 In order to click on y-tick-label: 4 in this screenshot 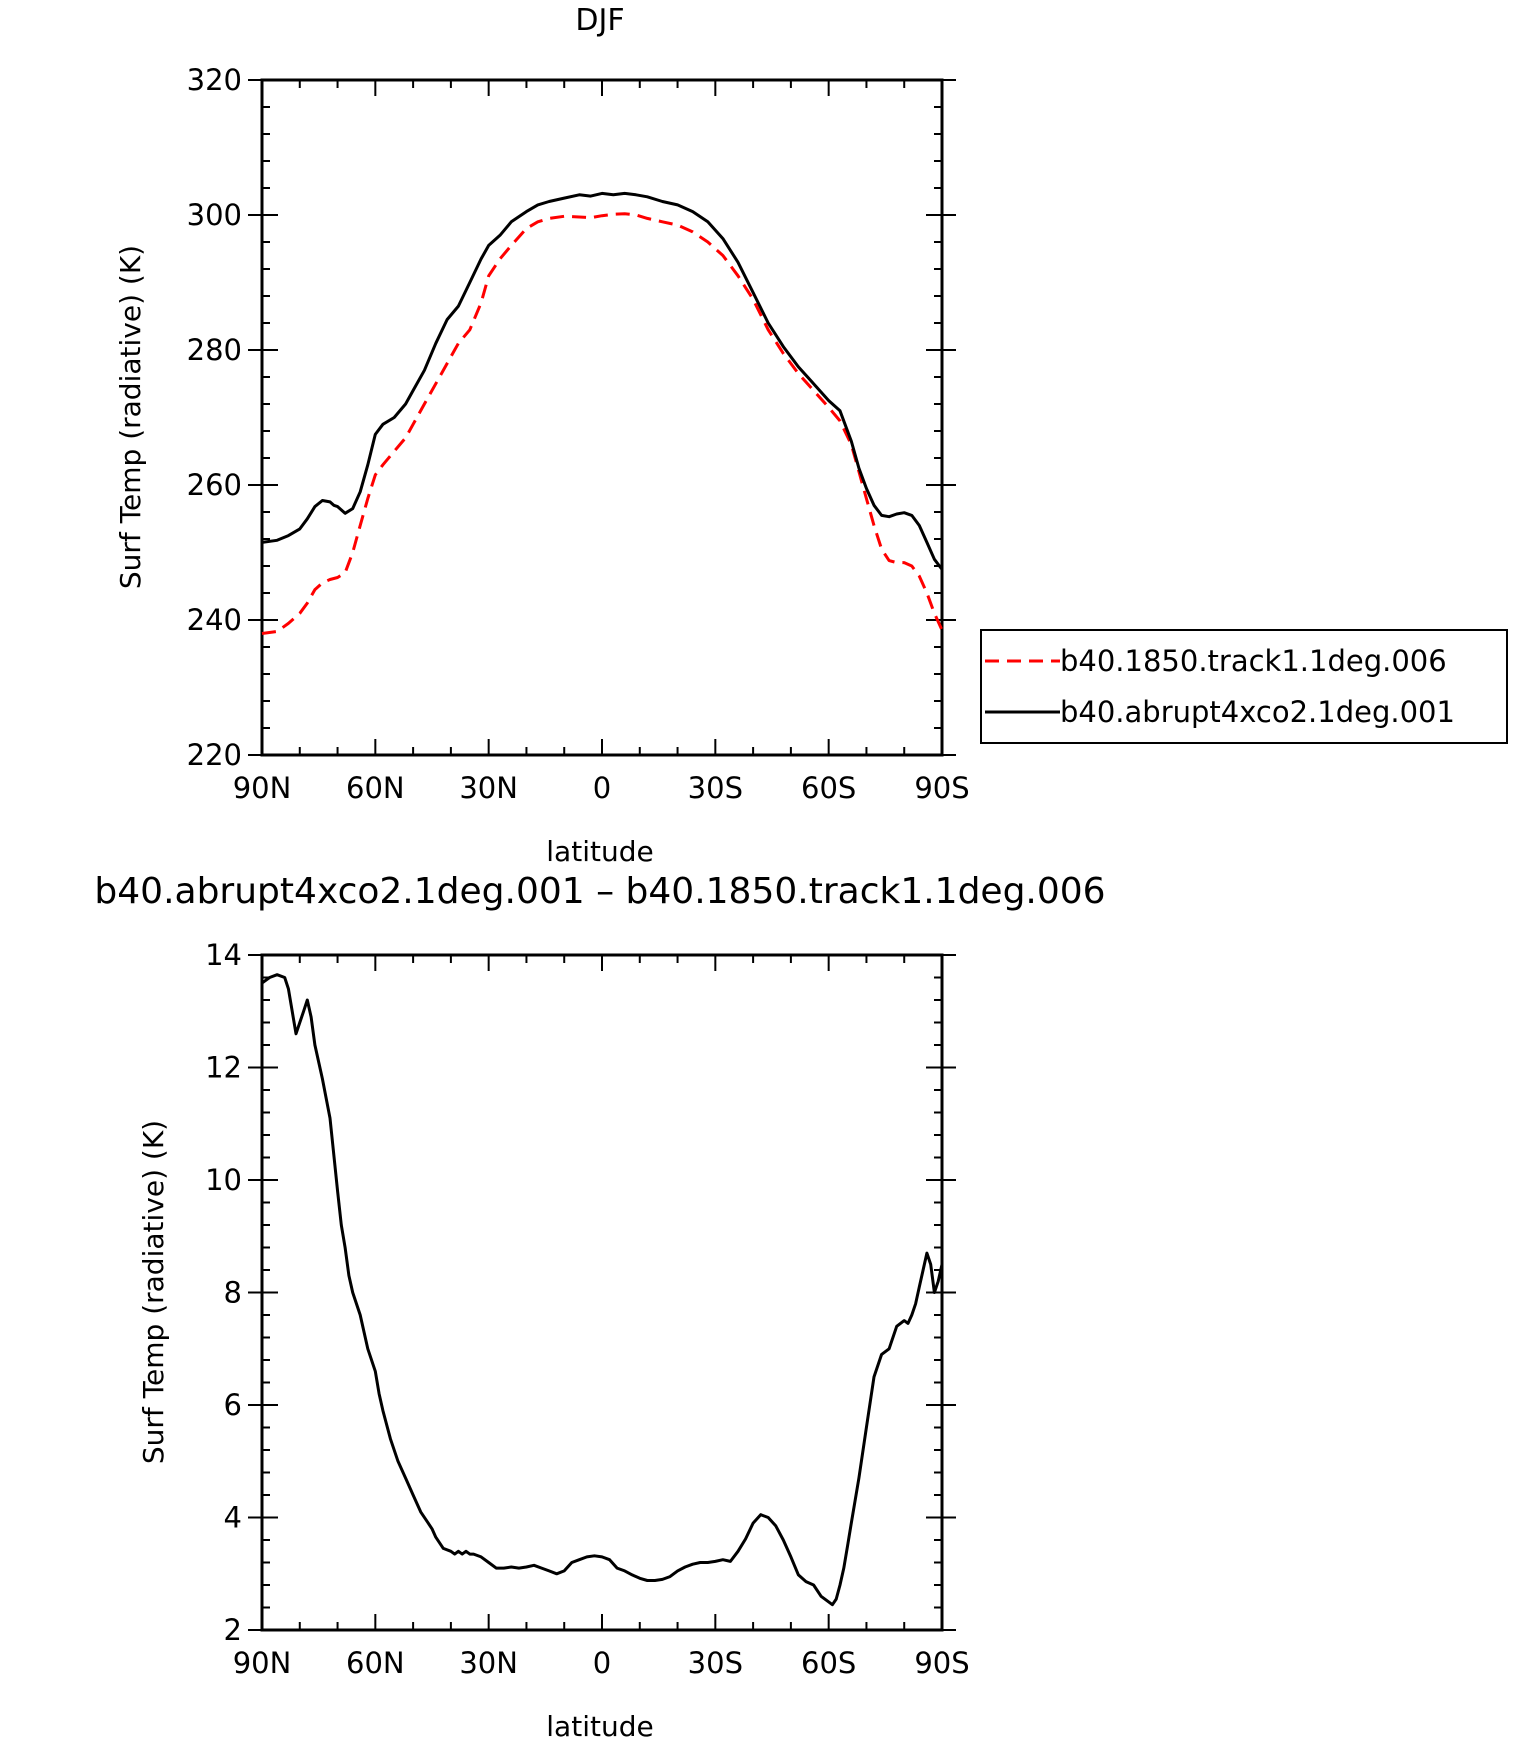, I will do `click(233, 1518)`.